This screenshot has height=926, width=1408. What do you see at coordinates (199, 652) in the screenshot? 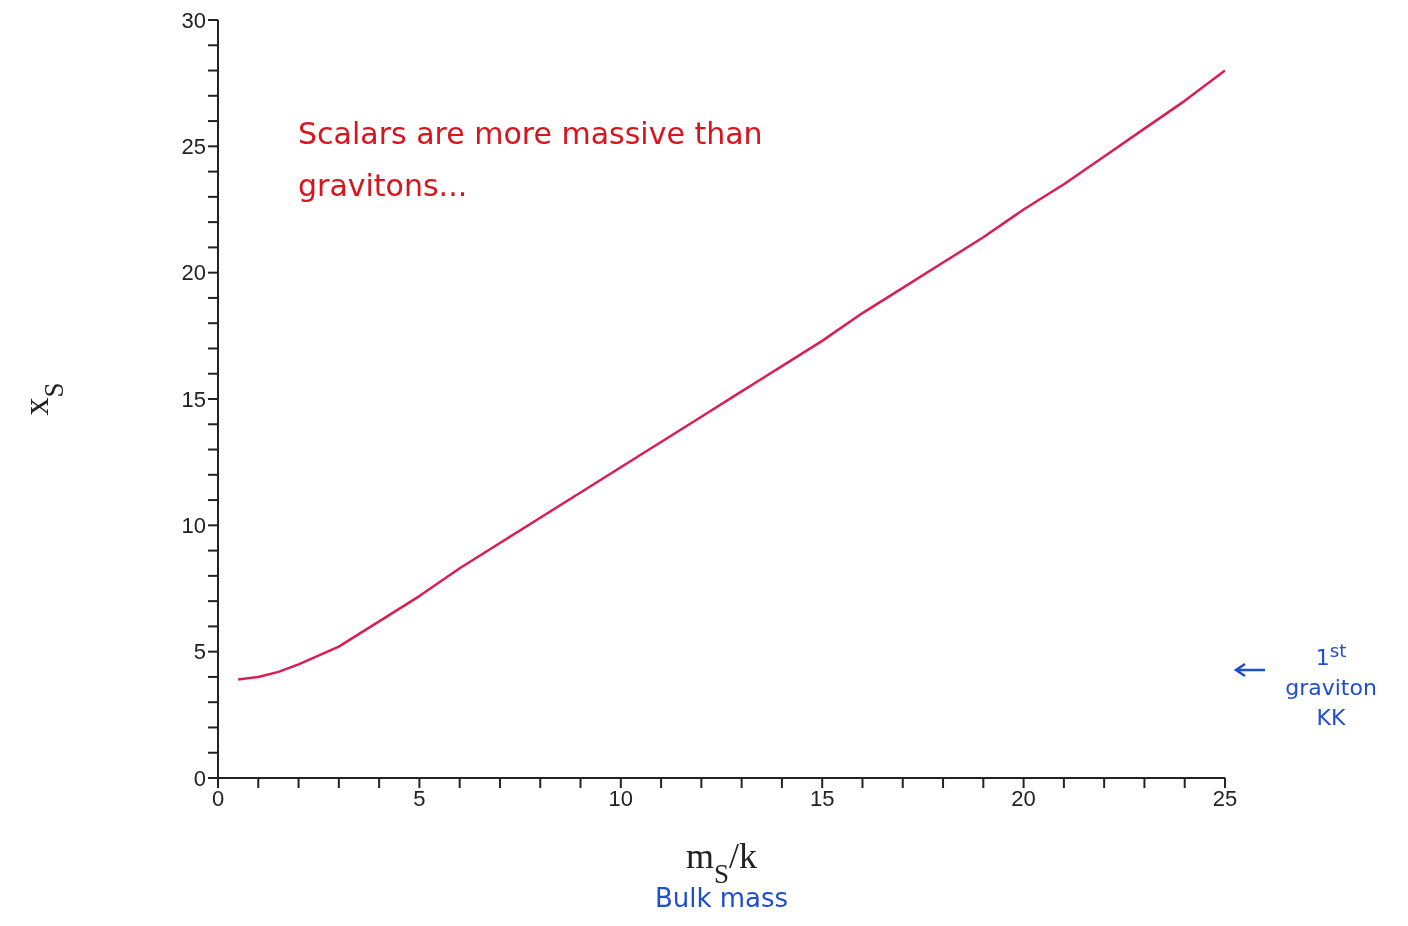
I see `y-tick-label: 5` at bounding box center [199, 652].